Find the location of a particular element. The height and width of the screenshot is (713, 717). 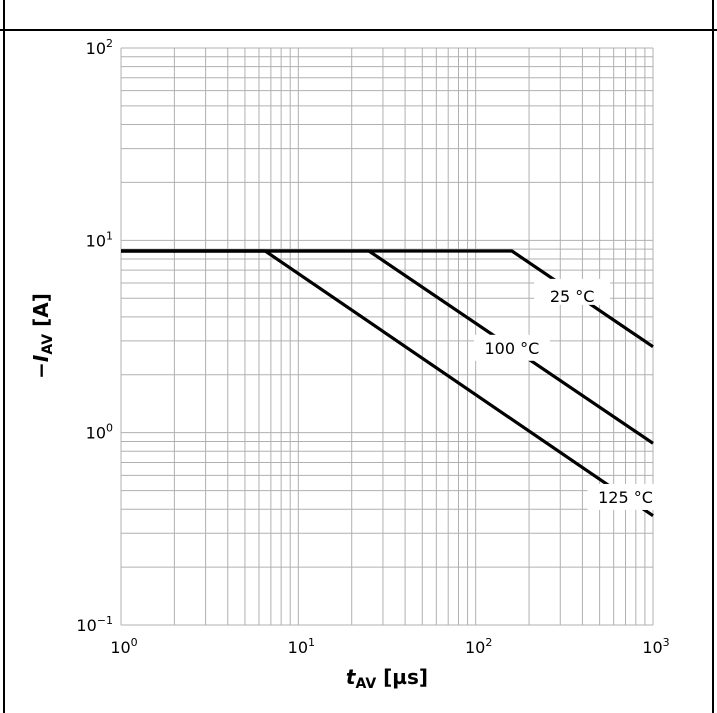

series-labels: 25 °C 100 °C 125 °C is located at coordinates (568, 394).